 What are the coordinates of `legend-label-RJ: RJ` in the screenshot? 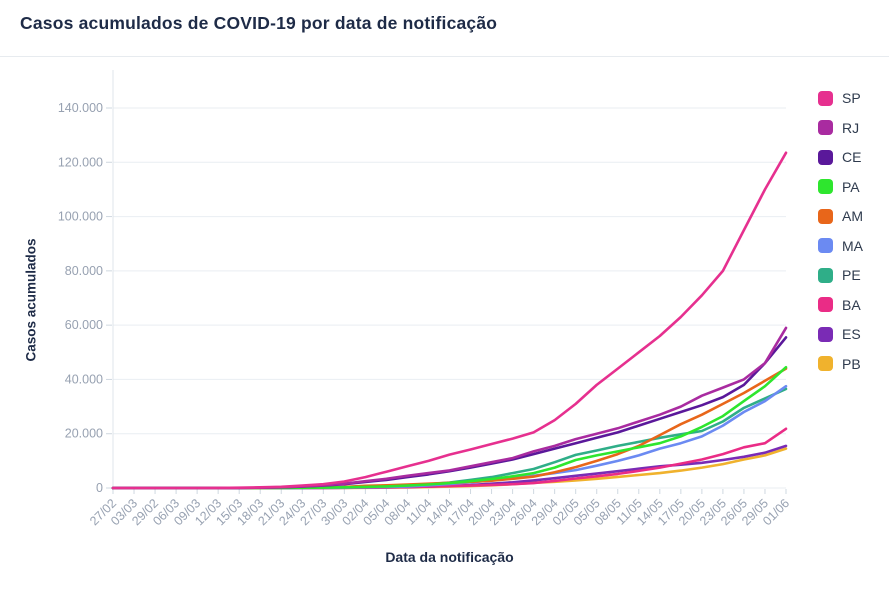 It's located at (851, 127).